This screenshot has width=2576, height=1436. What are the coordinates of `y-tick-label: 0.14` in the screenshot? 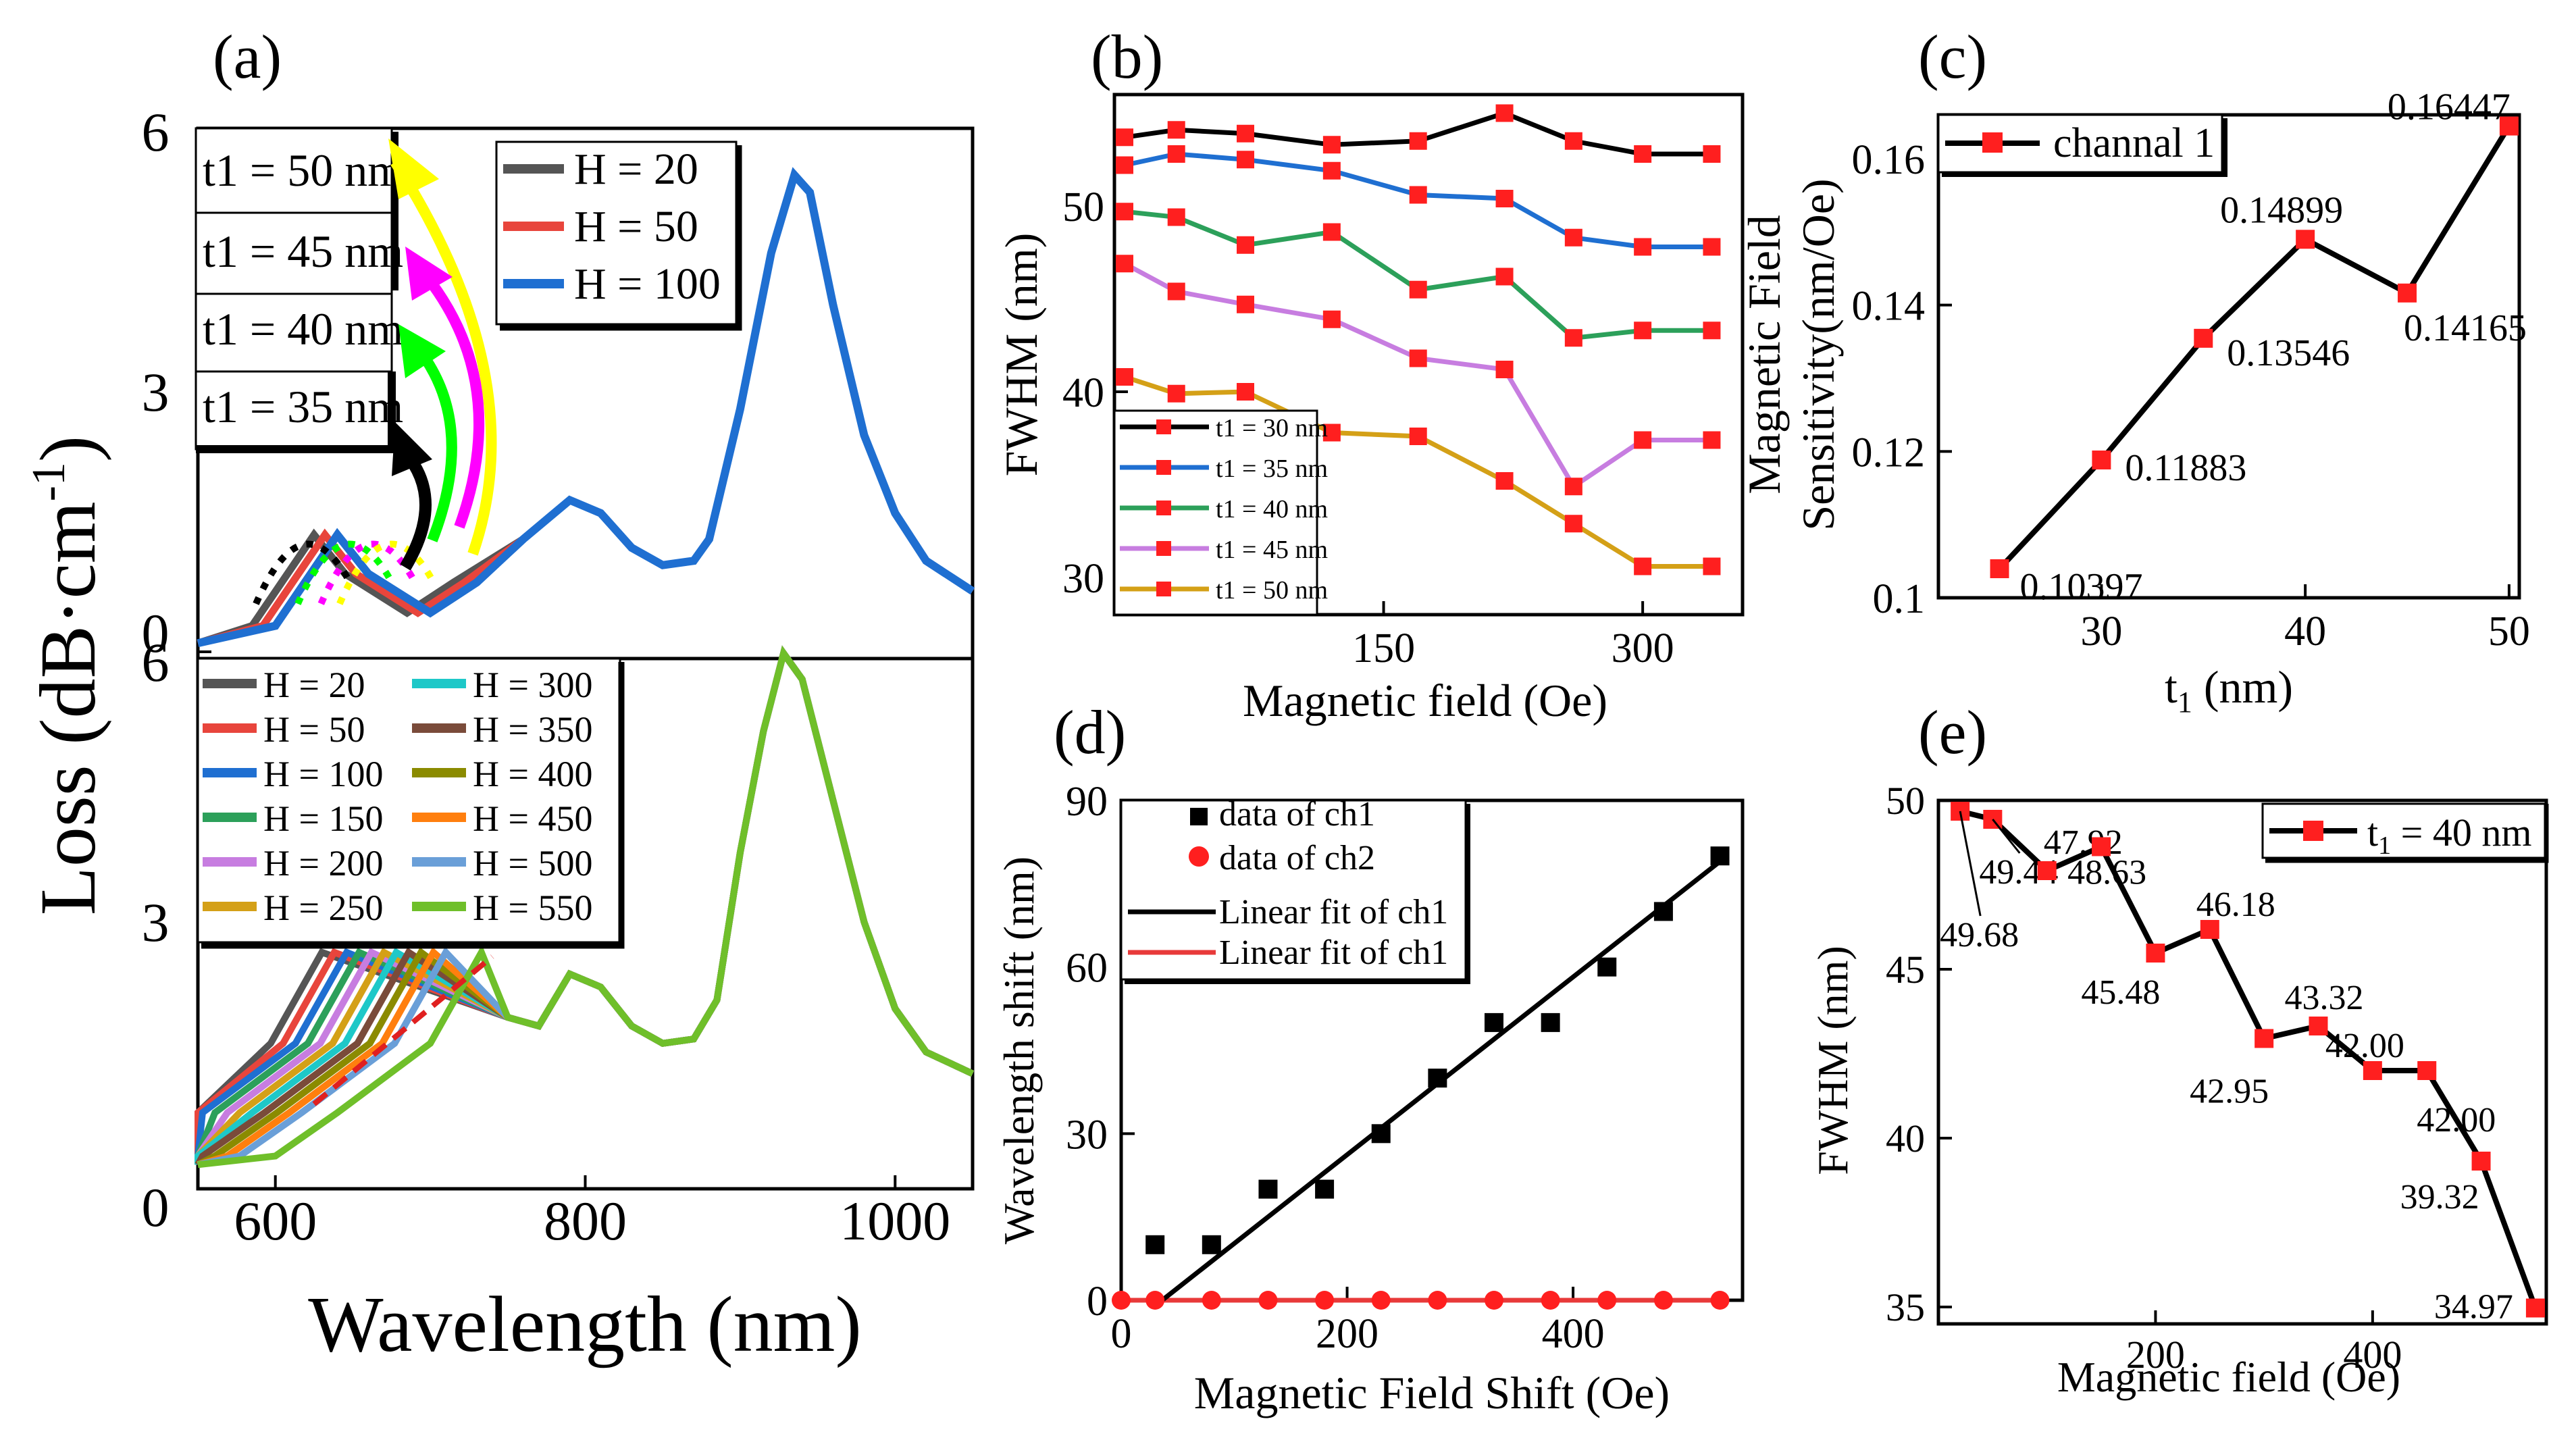 It's located at (1889, 307).